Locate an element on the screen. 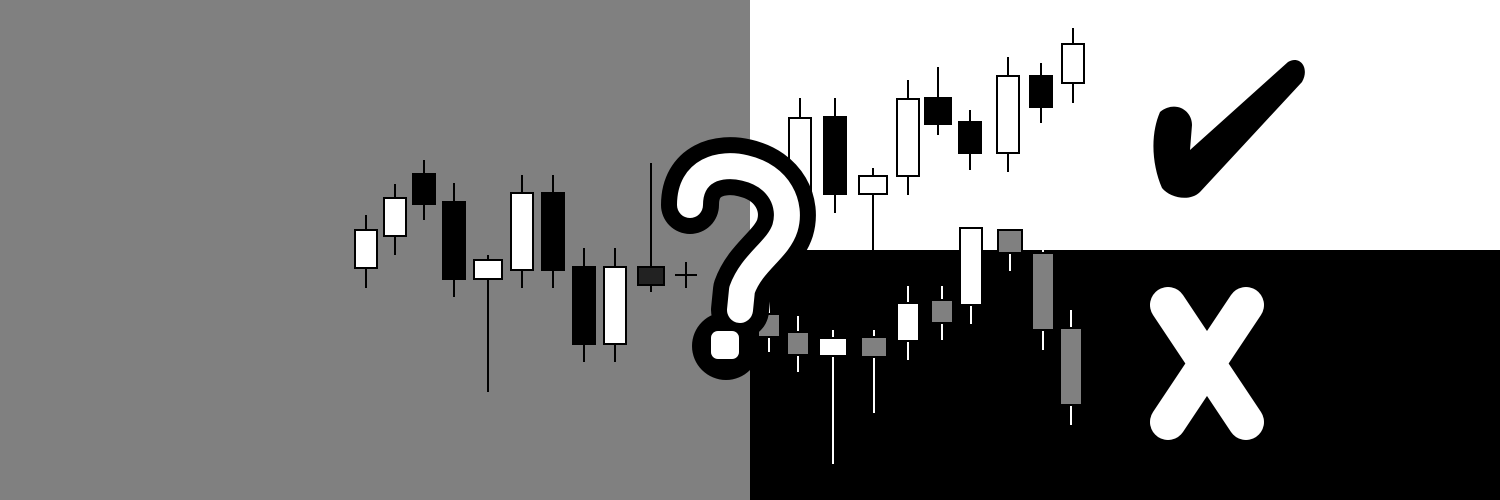  x-mark-icon is located at coordinates (1207, 363).